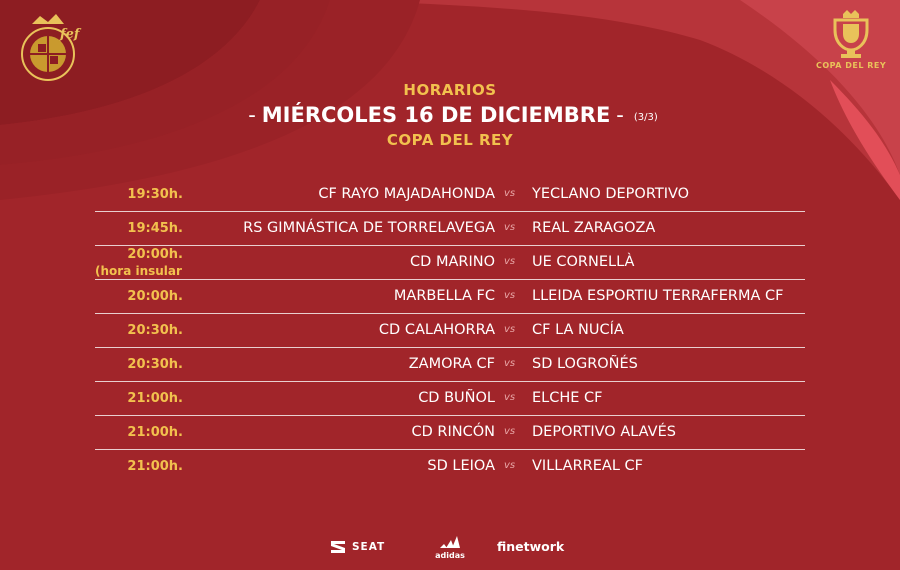 The image size is (900, 570). I want to click on home-team: RS GIMNÁSTICA DE TORRELAVEGA, so click(369, 228).